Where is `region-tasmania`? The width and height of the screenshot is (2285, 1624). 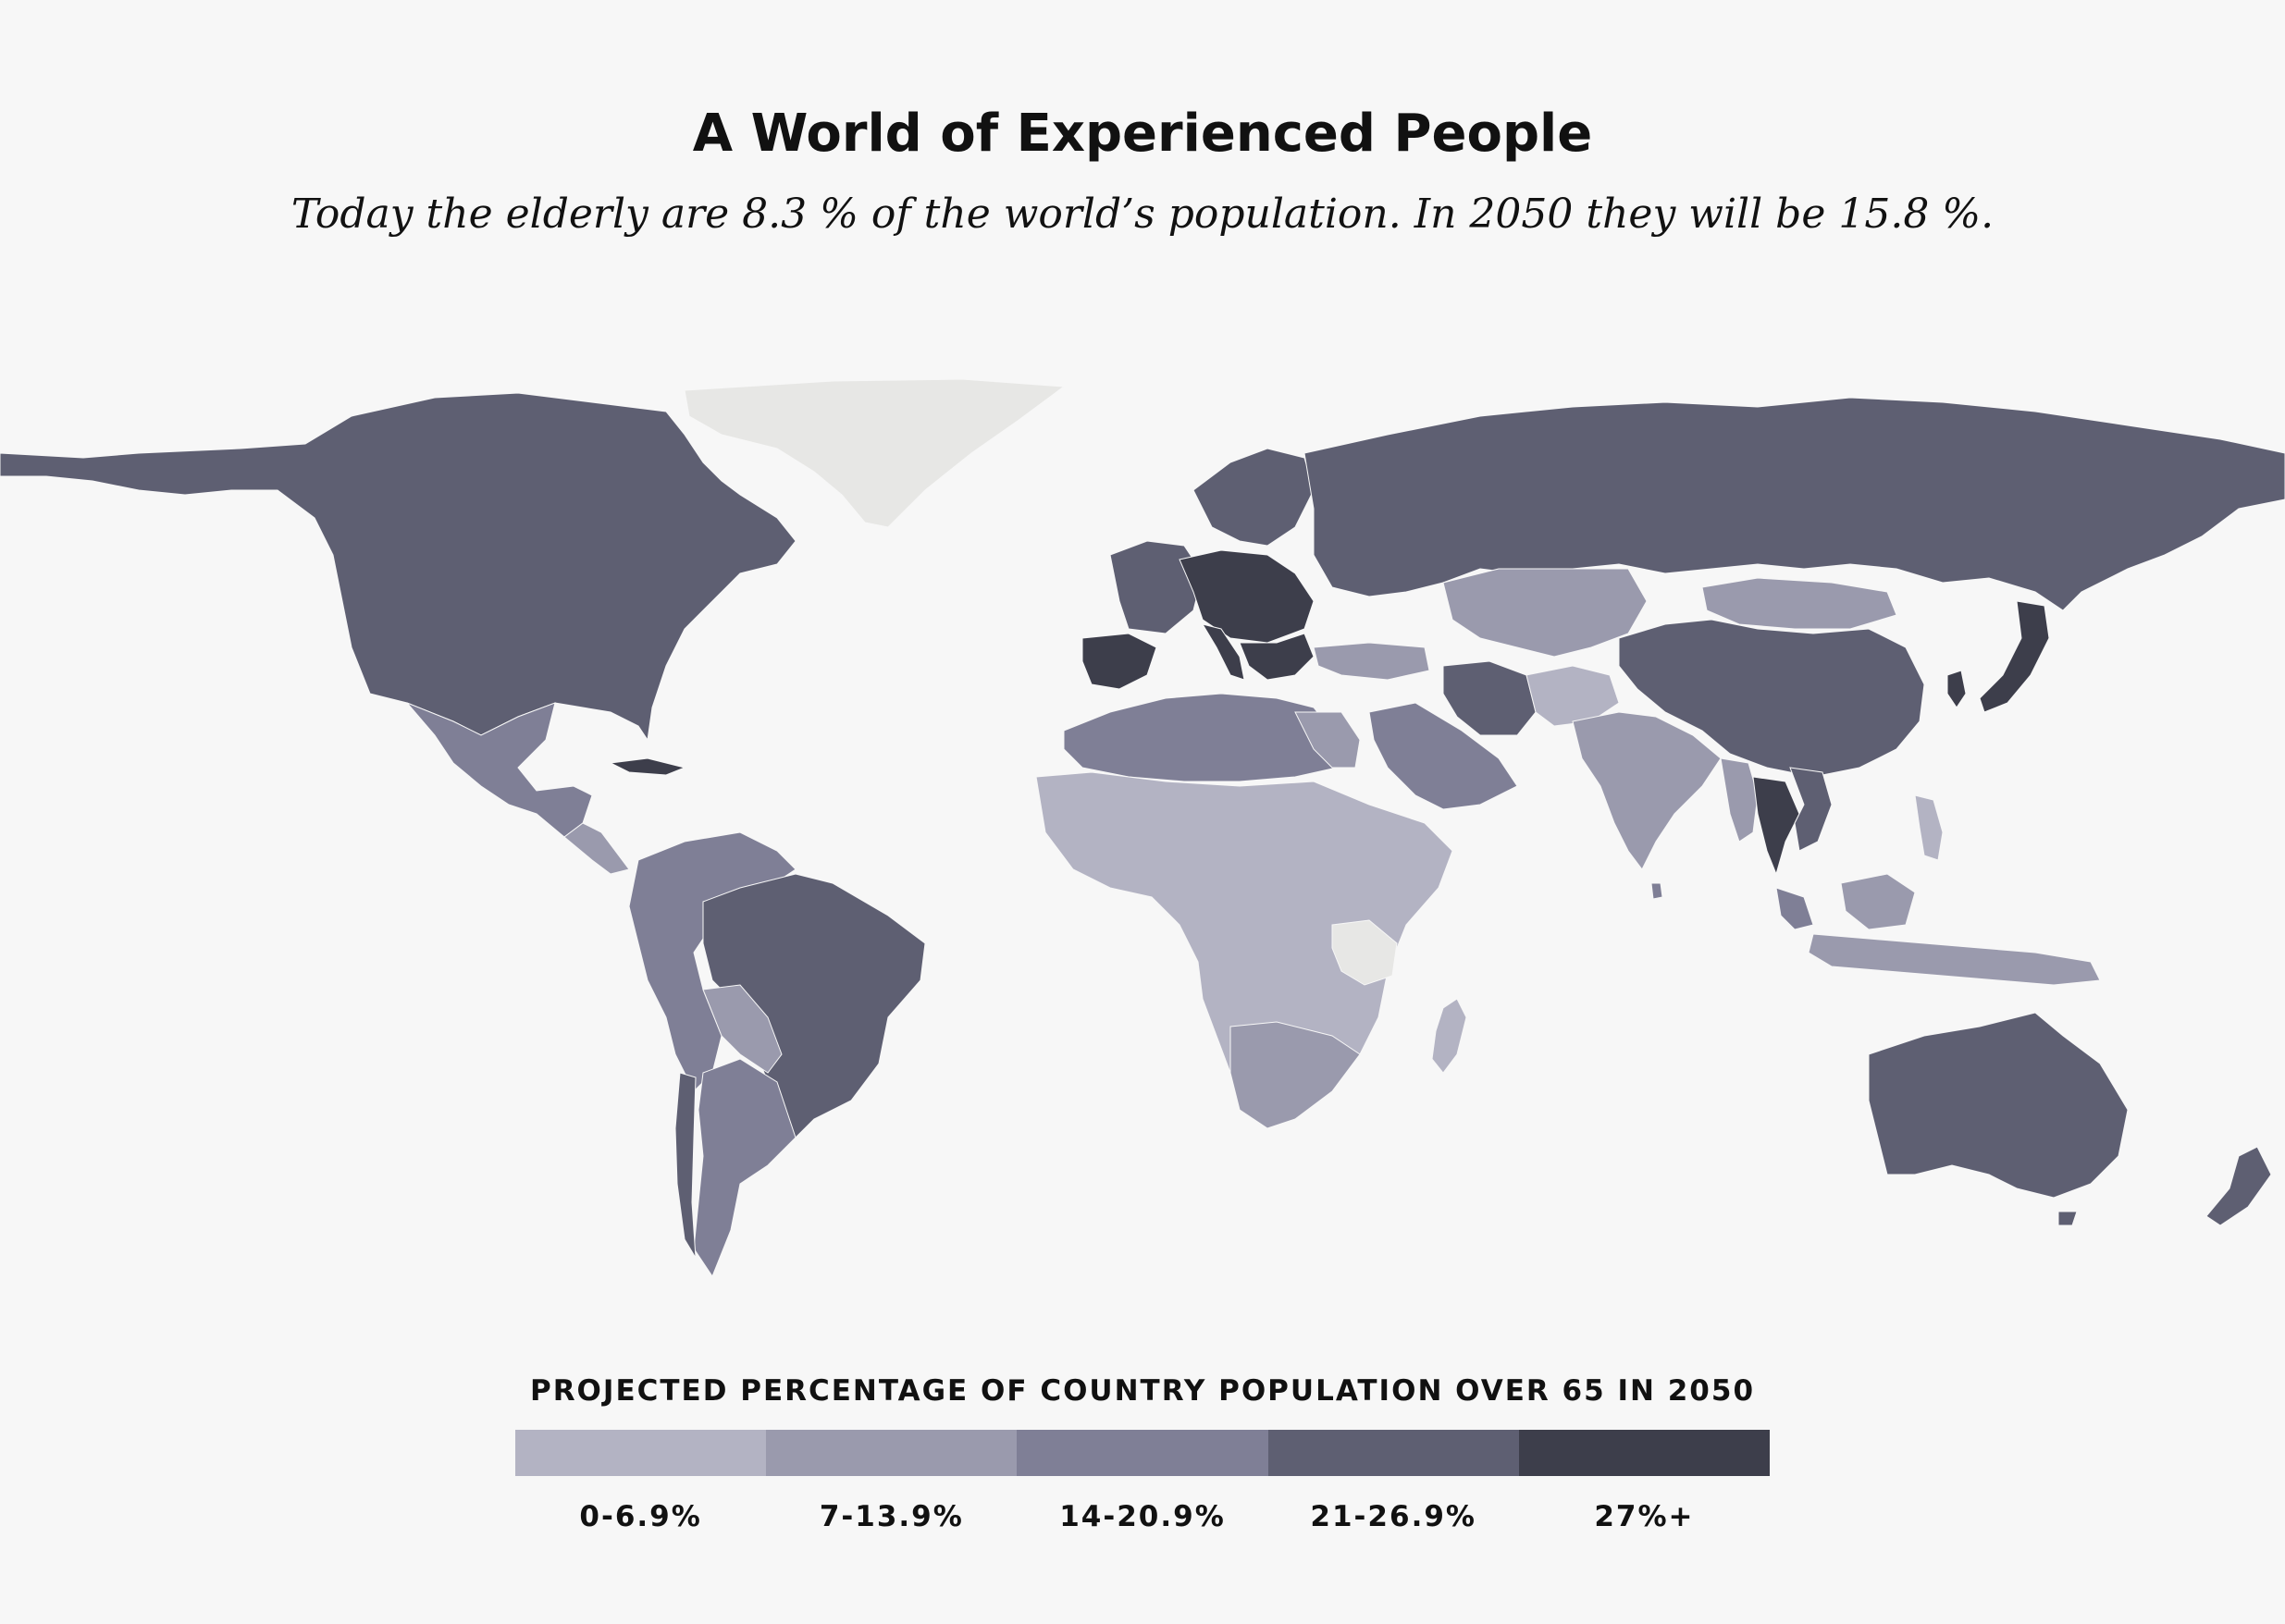 region-tasmania is located at coordinates (2067, 1218).